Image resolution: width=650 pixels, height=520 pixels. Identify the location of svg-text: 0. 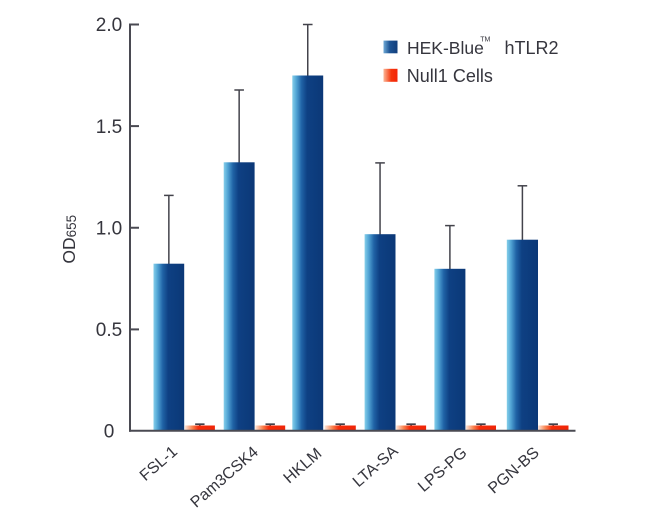
(109, 432).